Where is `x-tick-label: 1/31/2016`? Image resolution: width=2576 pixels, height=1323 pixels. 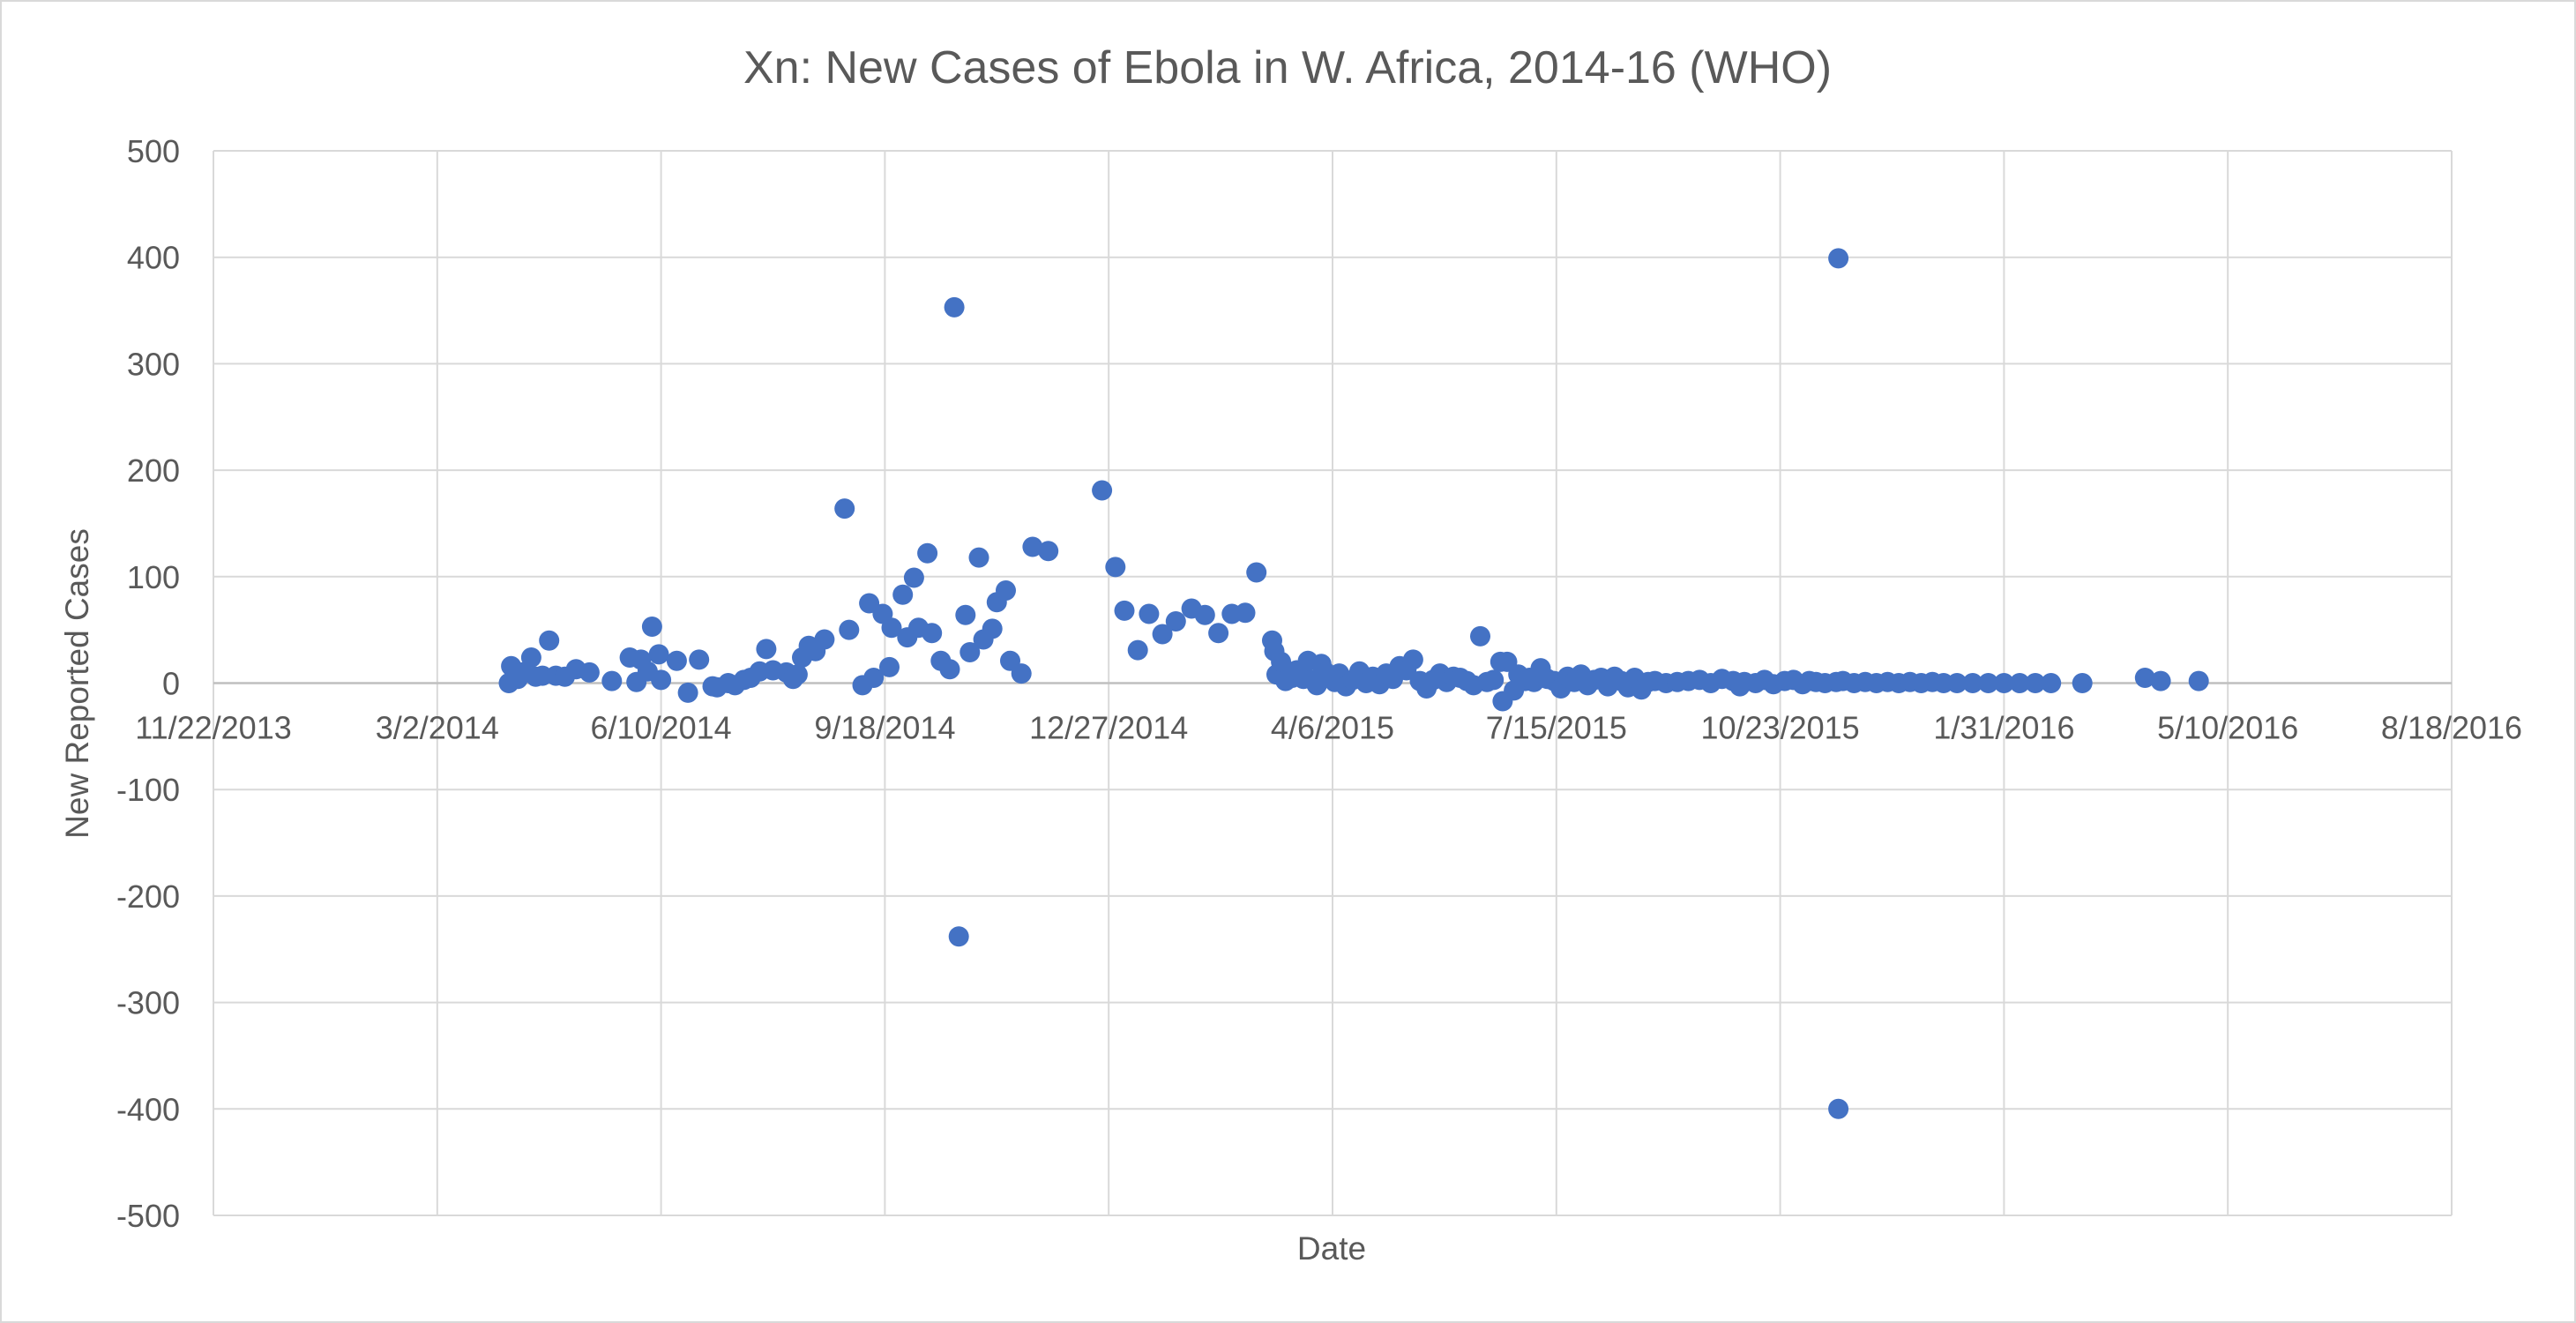
x-tick-label: 1/31/2016 is located at coordinates (2003, 728).